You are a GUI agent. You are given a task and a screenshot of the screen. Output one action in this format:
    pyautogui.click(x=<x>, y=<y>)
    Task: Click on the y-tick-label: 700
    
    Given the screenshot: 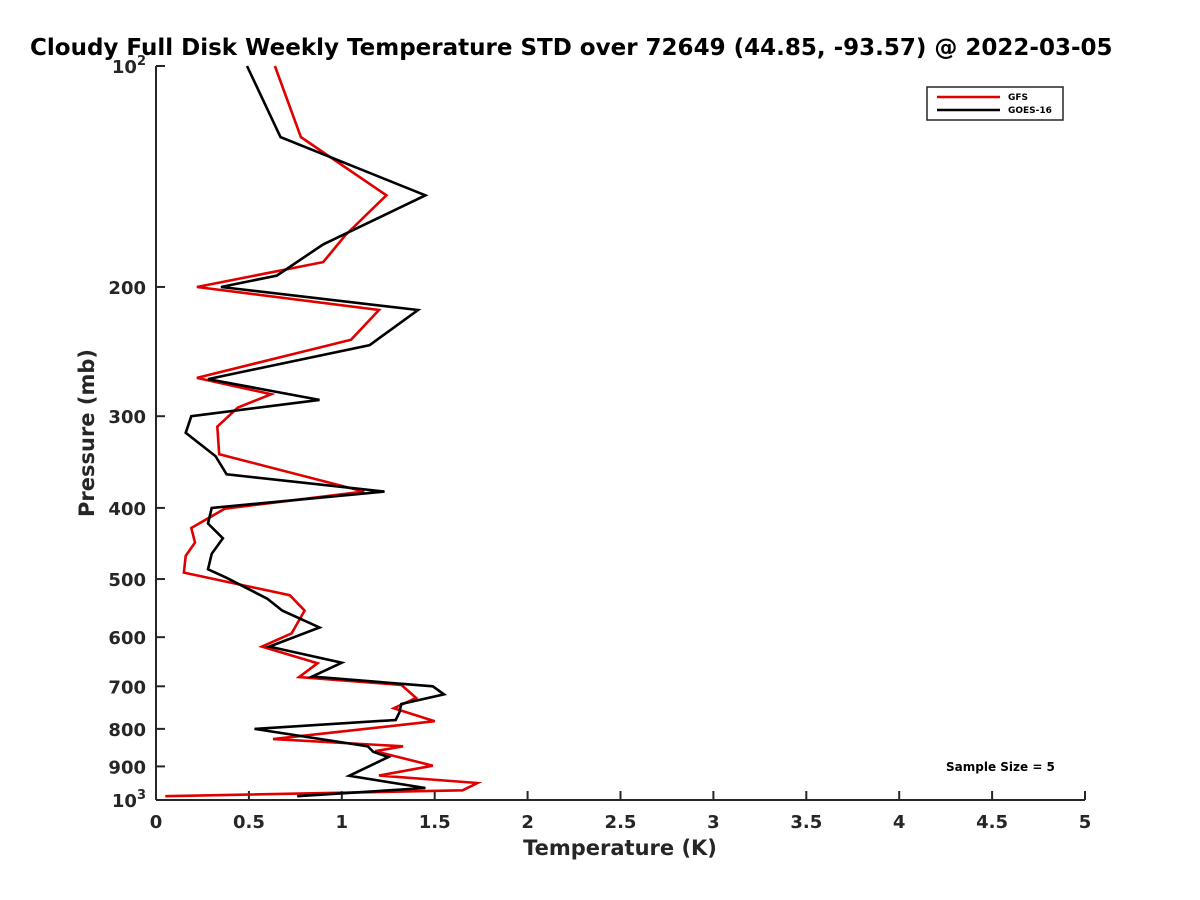 What is the action you would take?
    pyautogui.click(x=127, y=687)
    